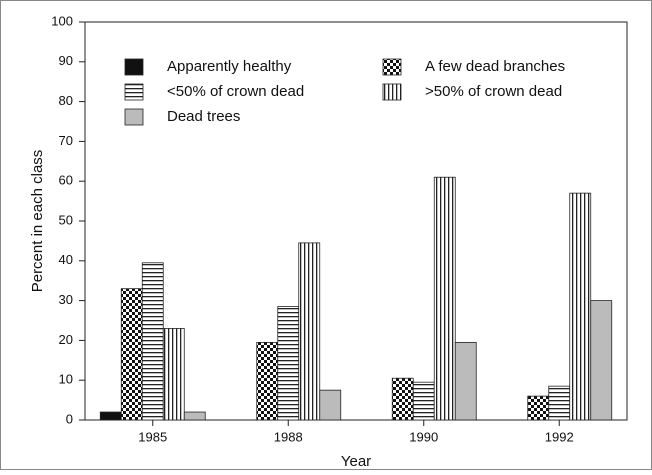 The width and height of the screenshot is (652, 475). Describe the element at coordinates (493, 91) in the screenshot. I see `legend-label: >50% of crown dead` at that location.